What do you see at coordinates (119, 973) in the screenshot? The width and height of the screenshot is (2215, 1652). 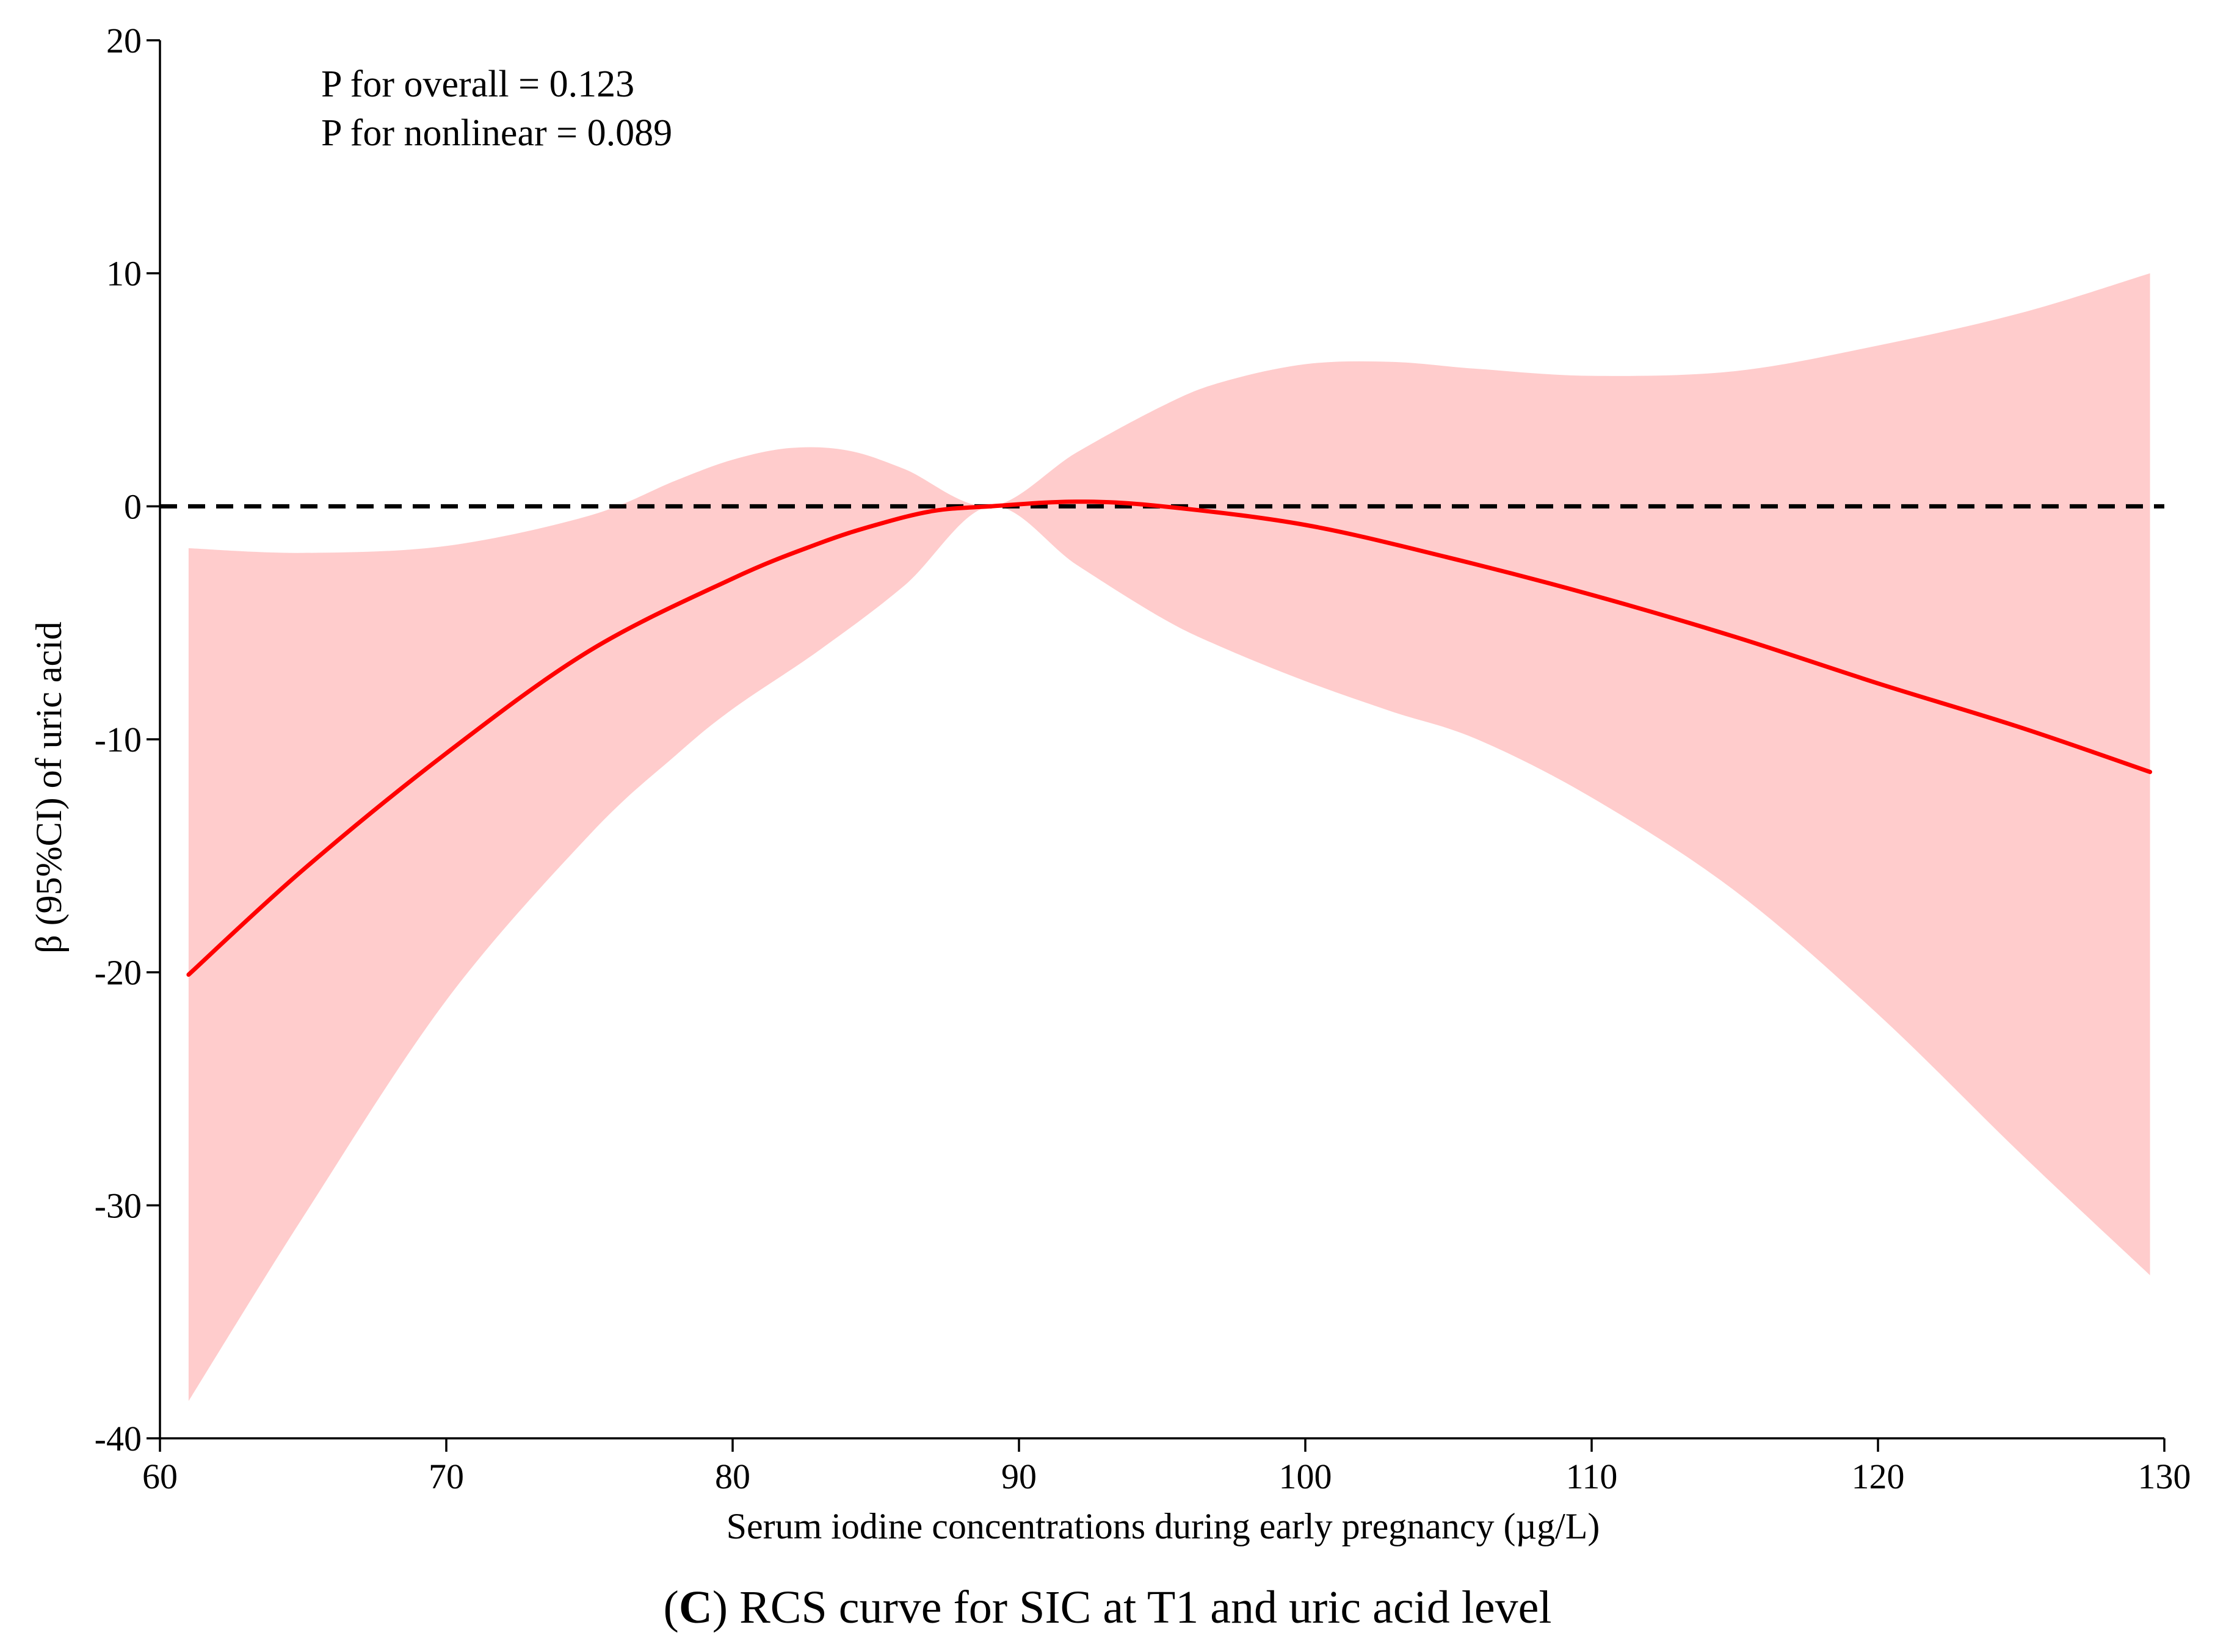 I see `y-tick-label: -20` at bounding box center [119, 973].